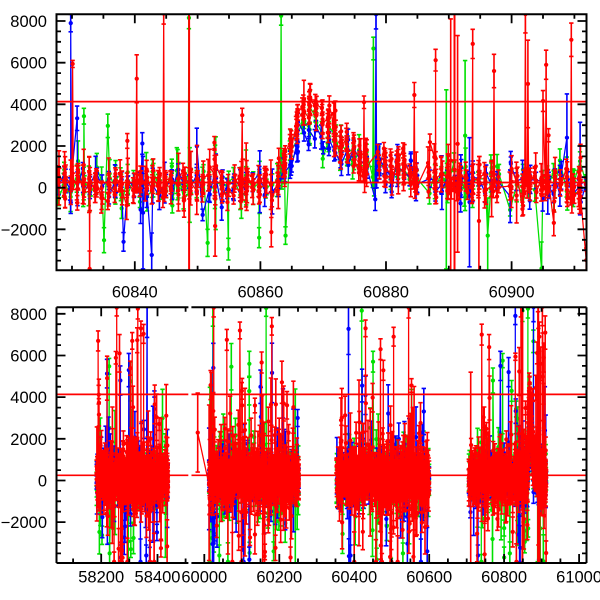 The width and height of the screenshot is (600, 600). Describe the element at coordinates (158, 577) in the screenshot. I see `svg-text: 58400` at that location.